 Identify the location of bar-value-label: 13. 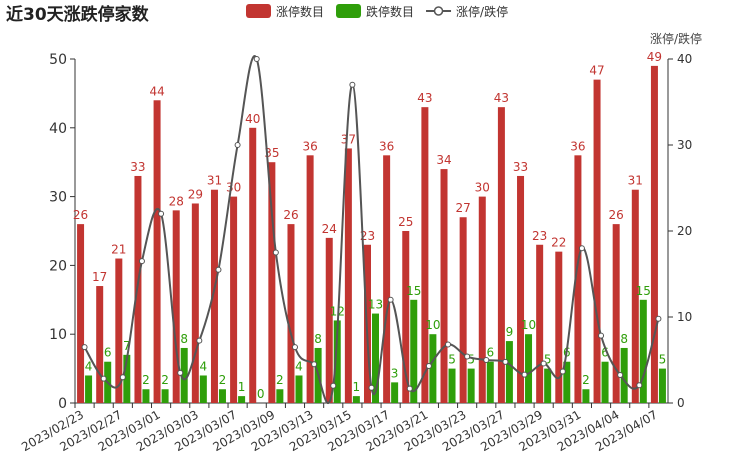
(375, 305).